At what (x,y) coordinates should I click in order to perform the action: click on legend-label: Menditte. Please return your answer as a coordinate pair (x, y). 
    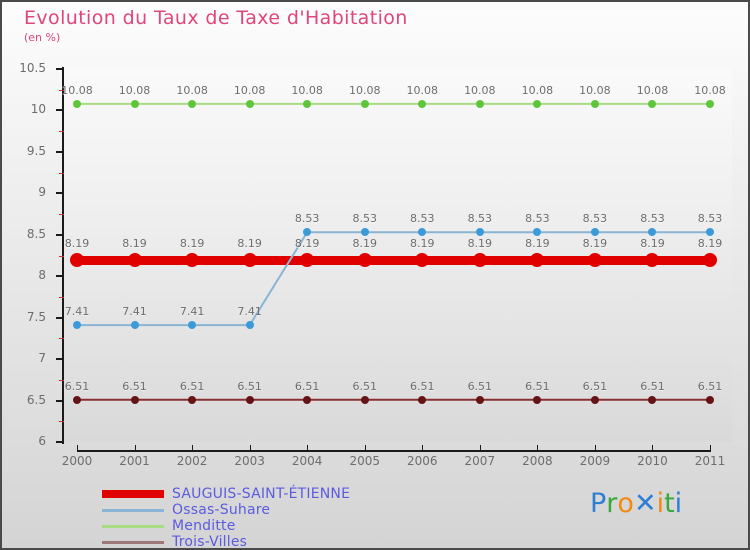
    Looking at the image, I should click on (204, 526).